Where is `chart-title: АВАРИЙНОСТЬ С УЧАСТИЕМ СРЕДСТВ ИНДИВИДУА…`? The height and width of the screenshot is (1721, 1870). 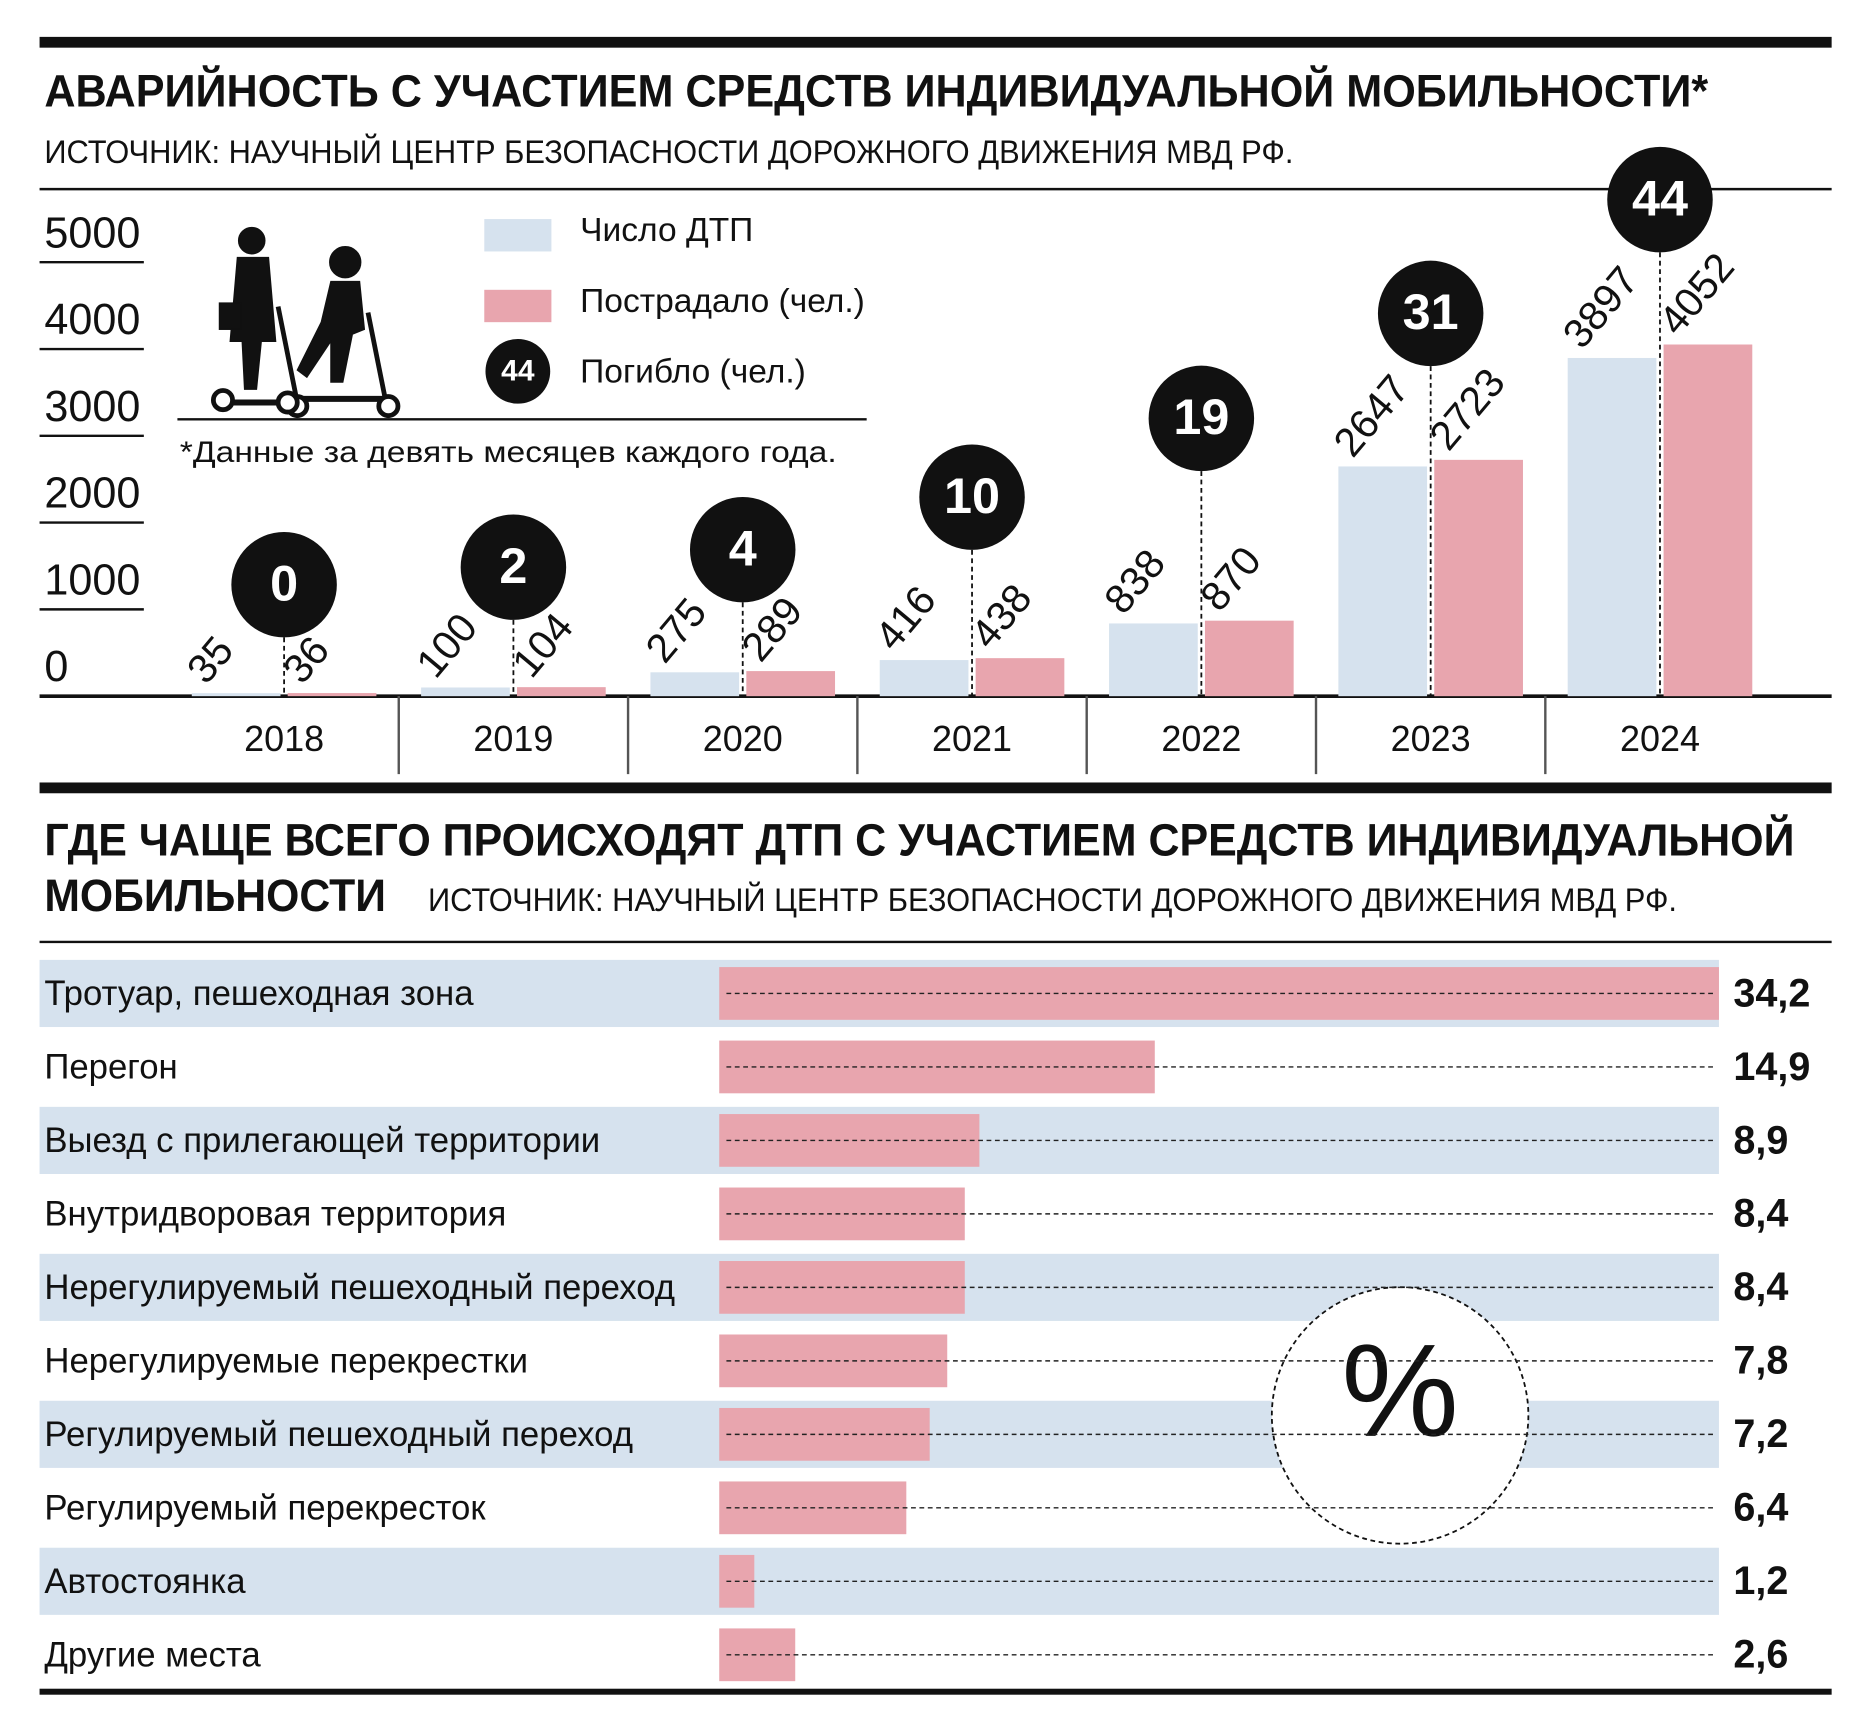
chart-title: АВАРИЙНОСТЬ С УЧАСТИЕМ СРЕДСТВ ИНДИВИДУА… is located at coordinates (876, 90).